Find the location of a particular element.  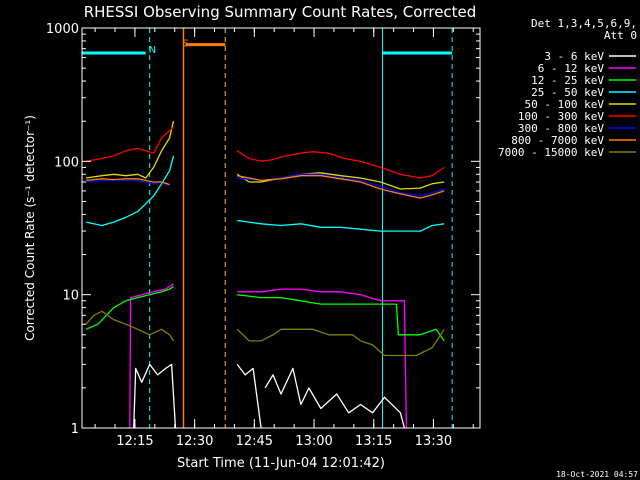

x-tick-label: 12:15 is located at coordinates (134, 441).